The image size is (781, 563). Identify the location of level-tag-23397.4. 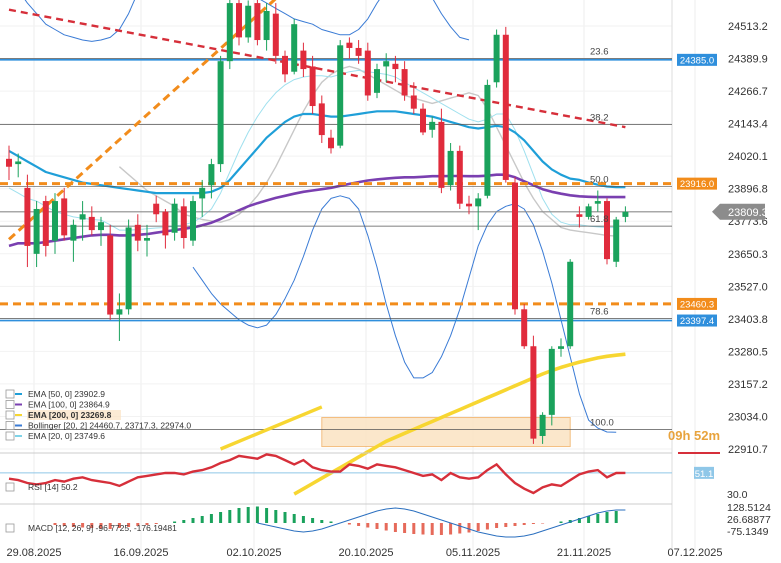
(697, 320).